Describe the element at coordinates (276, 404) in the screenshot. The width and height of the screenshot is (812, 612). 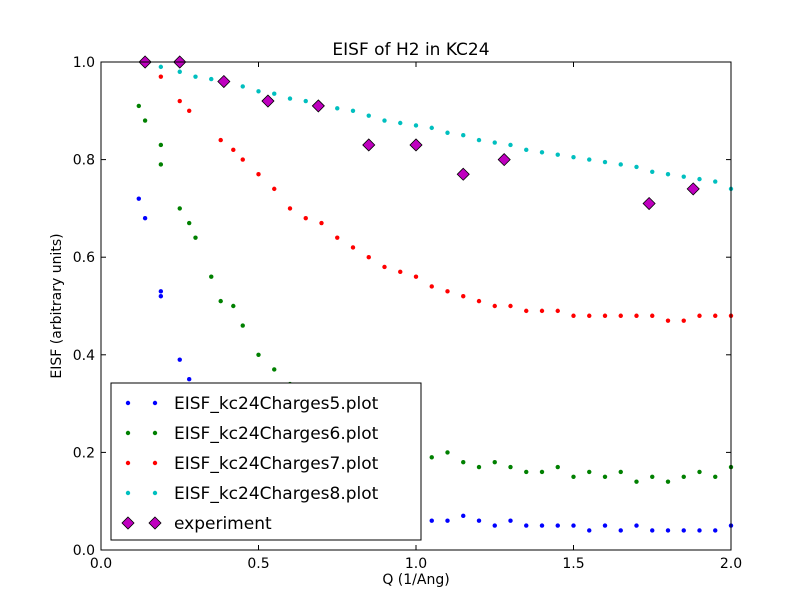
I see `legend-label: EISF_kc24Charges5.plot` at that location.